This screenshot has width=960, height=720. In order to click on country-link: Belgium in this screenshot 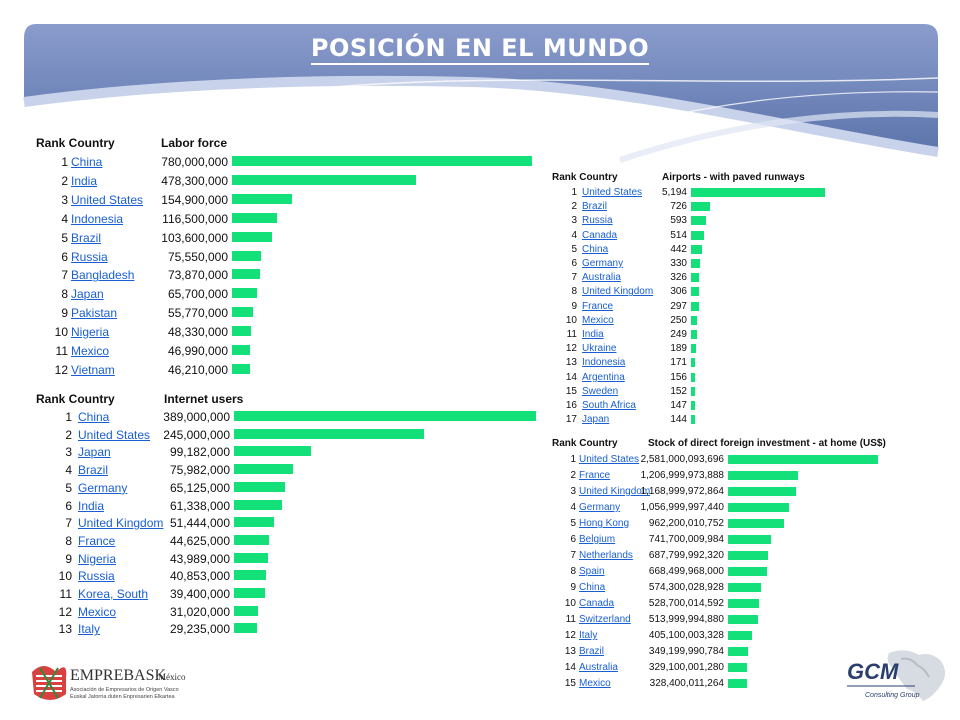, I will do `click(597, 539)`.